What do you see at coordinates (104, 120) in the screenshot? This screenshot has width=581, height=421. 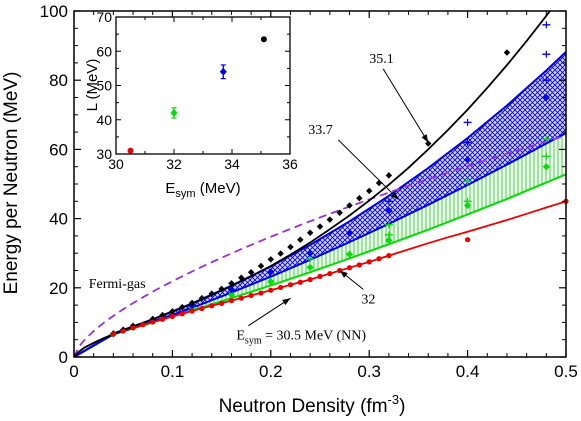 I see `inset-y-tick-label: 40` at bounding box center [104, 120].